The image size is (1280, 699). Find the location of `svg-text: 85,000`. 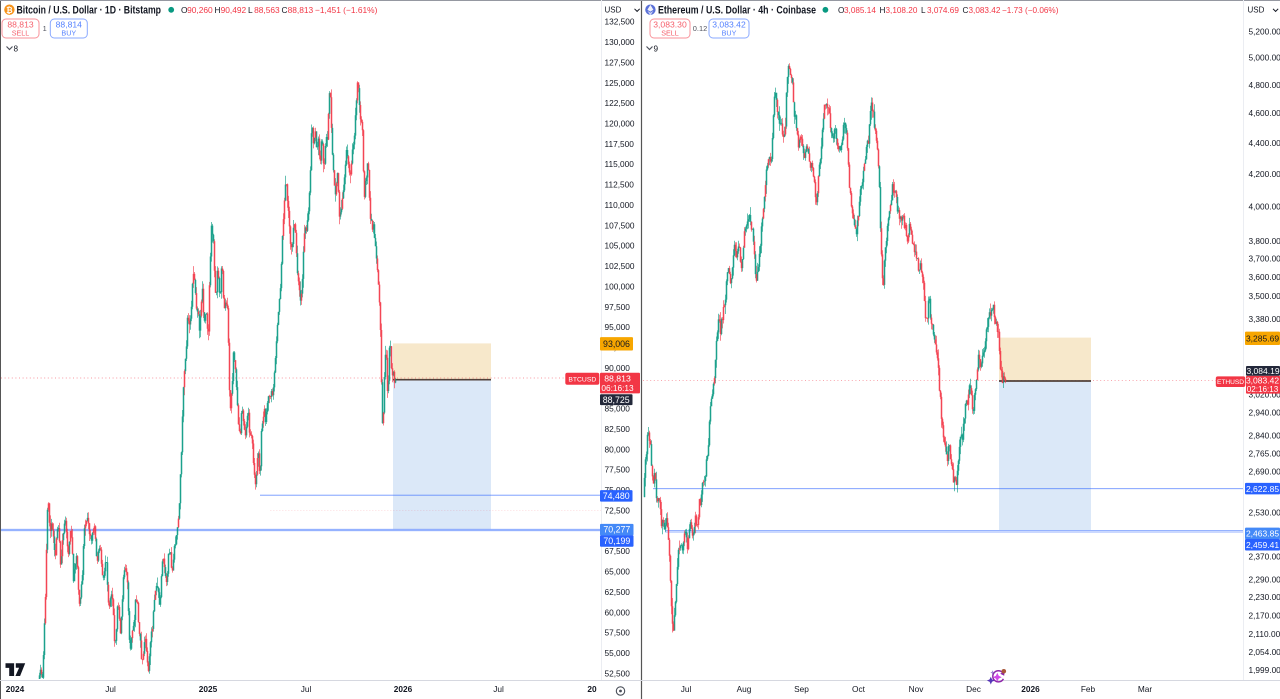

svg-text: 85,000 is located at coordinates (618, 409).